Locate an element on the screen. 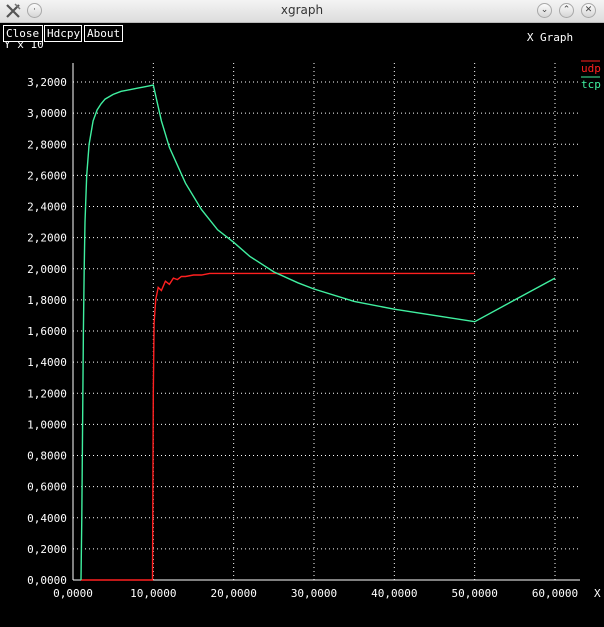 The image size is (604, 627). y-tick-label: 1,8000 is located at coordinates (47, 300).